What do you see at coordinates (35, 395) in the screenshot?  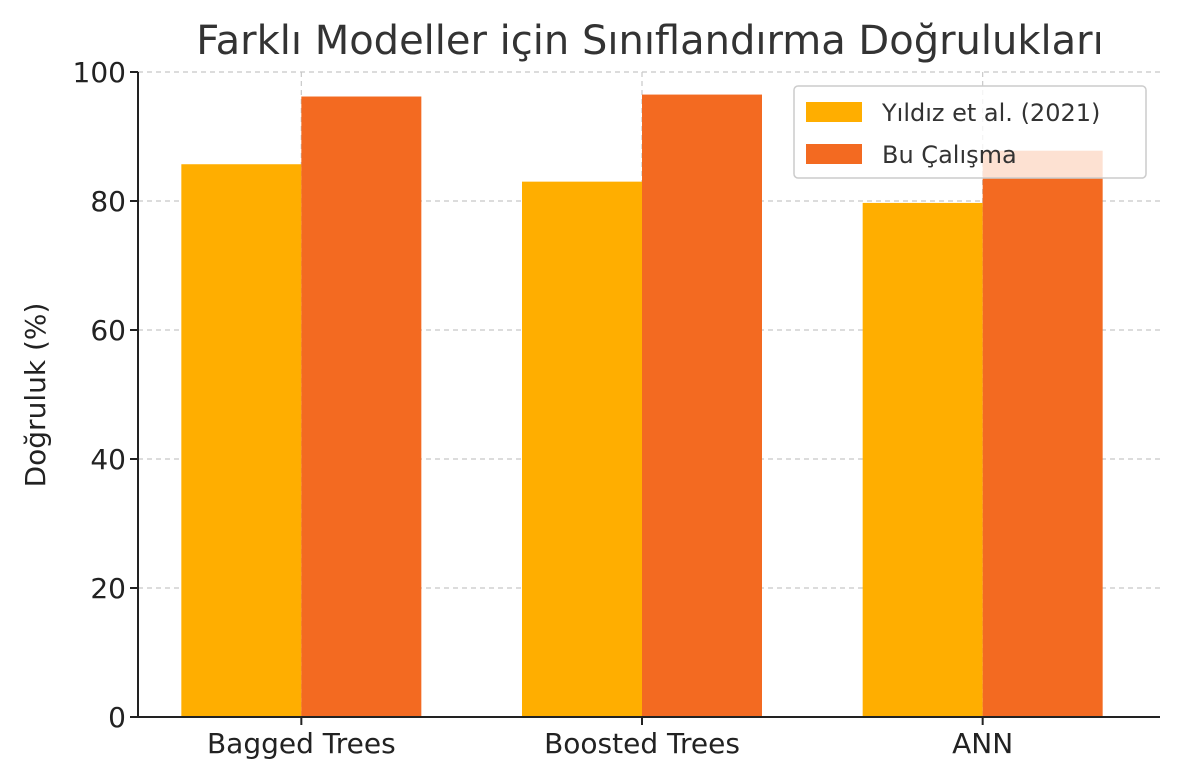 I see `y-axis-label: Doğruluk (%)` at bounding box center [35, 395].